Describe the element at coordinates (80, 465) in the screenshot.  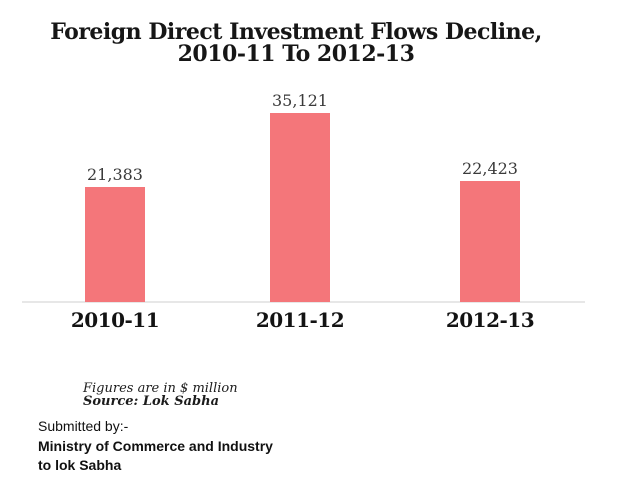
I see `submitted-by-target: to lok Sabha` at that location.